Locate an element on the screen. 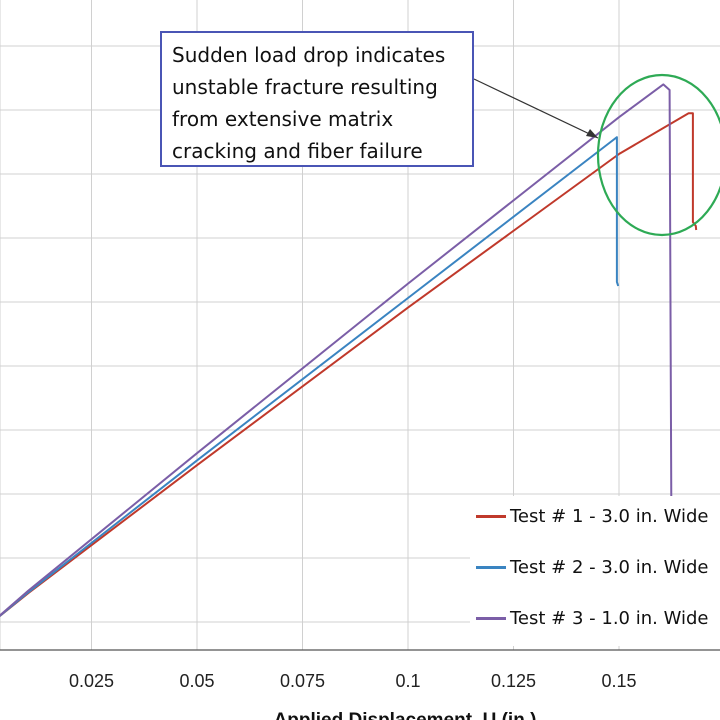 The height and width of the screenshot is (720, 720). x-tick-label: 0.15 is located at coordinates (618, 681).